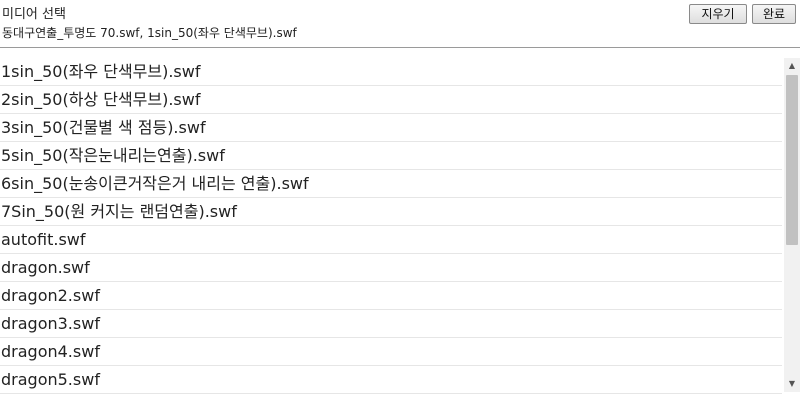  I want to click on file-item: dragon4.swf, so click(391, 352).